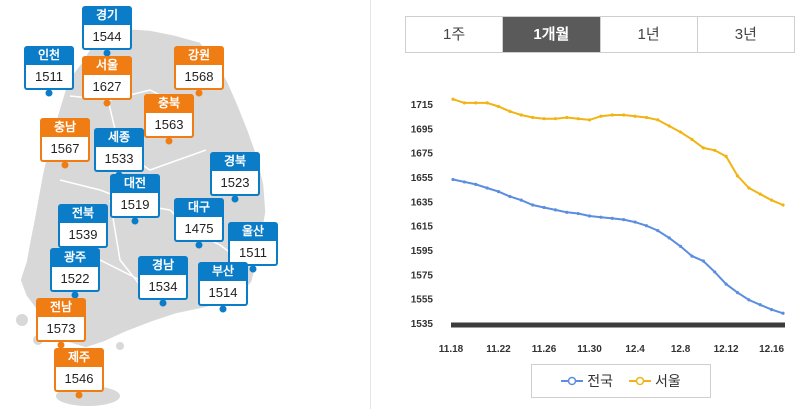 The width and height of the screenshot is (800, 409). Describe the element at coordinates (79, 371) in the screenshot. I see `region-box-jeju: 제주 1546` at that location.